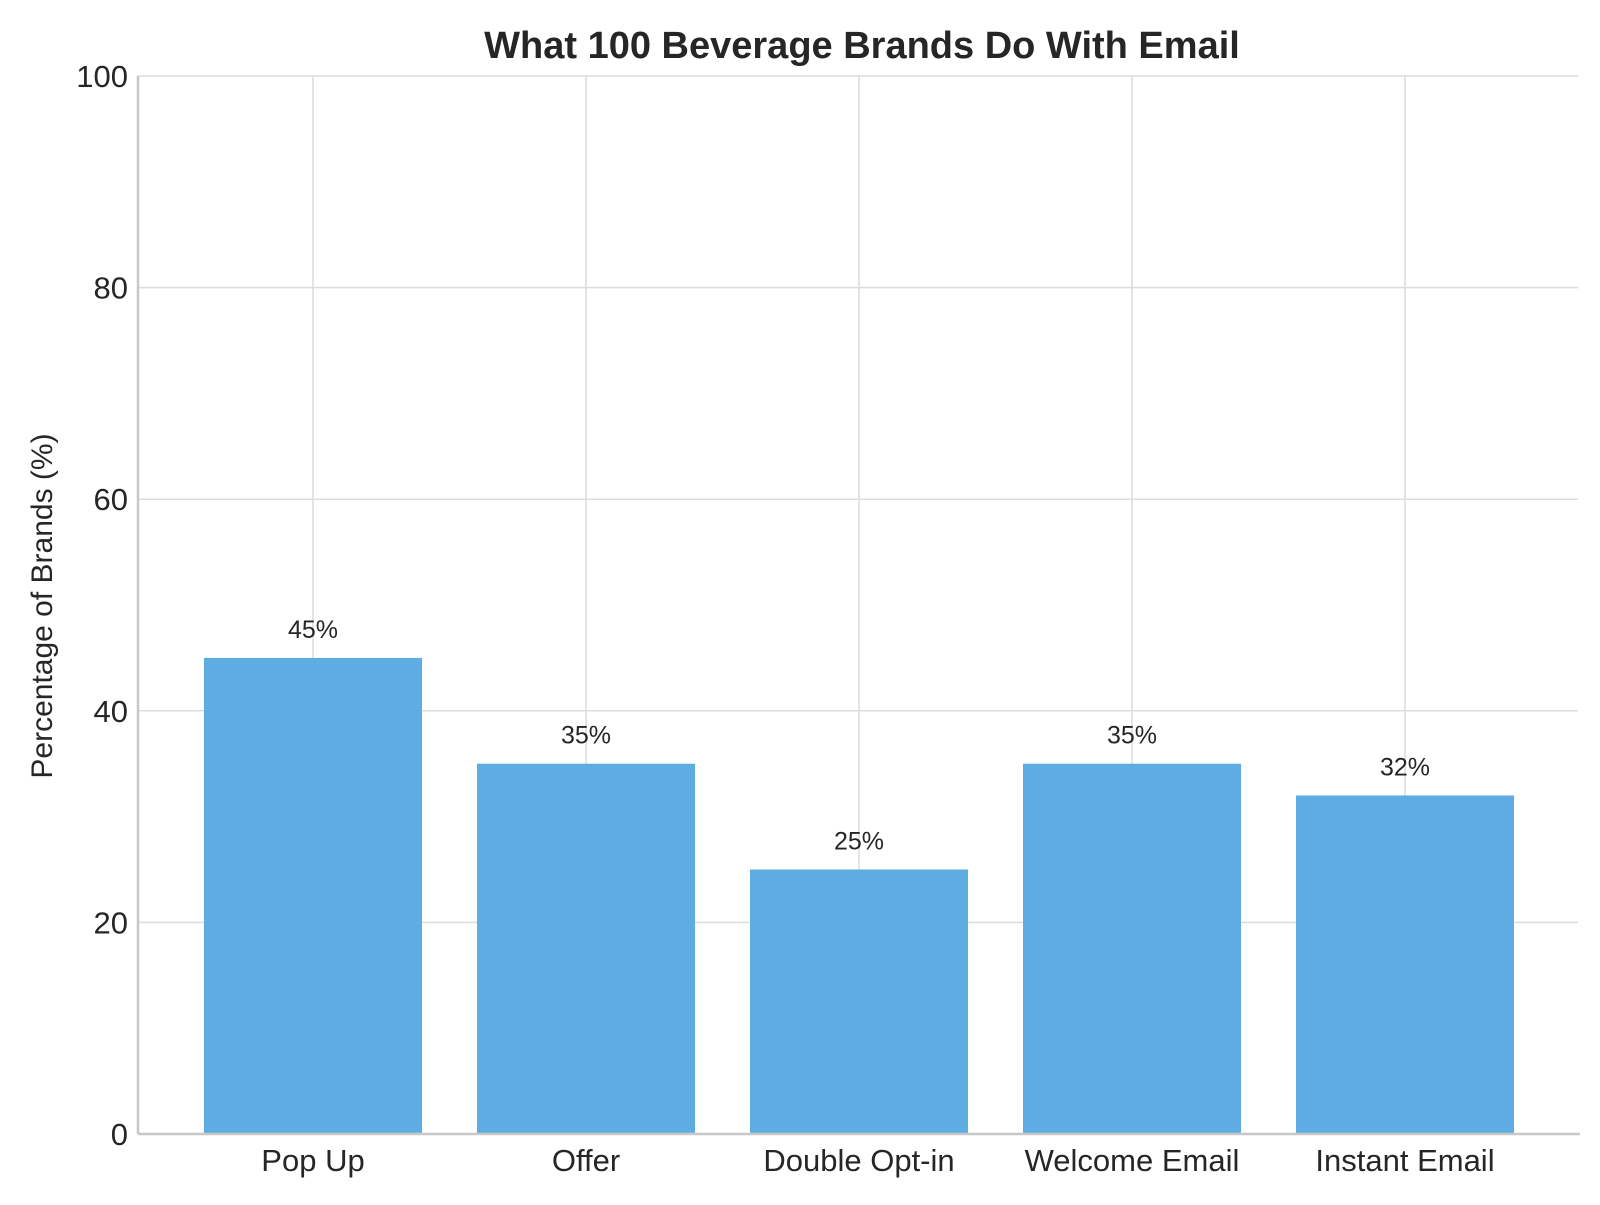 The height and width of the screenshot is (1205, 1600). I want to click on y-tick-label: 40, so click(111, 711).